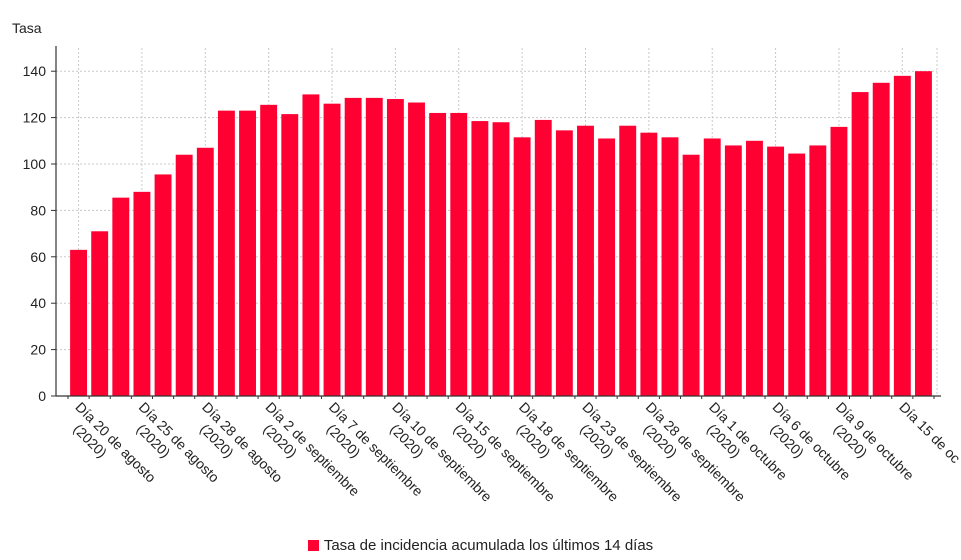 The image size is (961, 560). I want to click on y-tick-label: 120, so click(35, 118).